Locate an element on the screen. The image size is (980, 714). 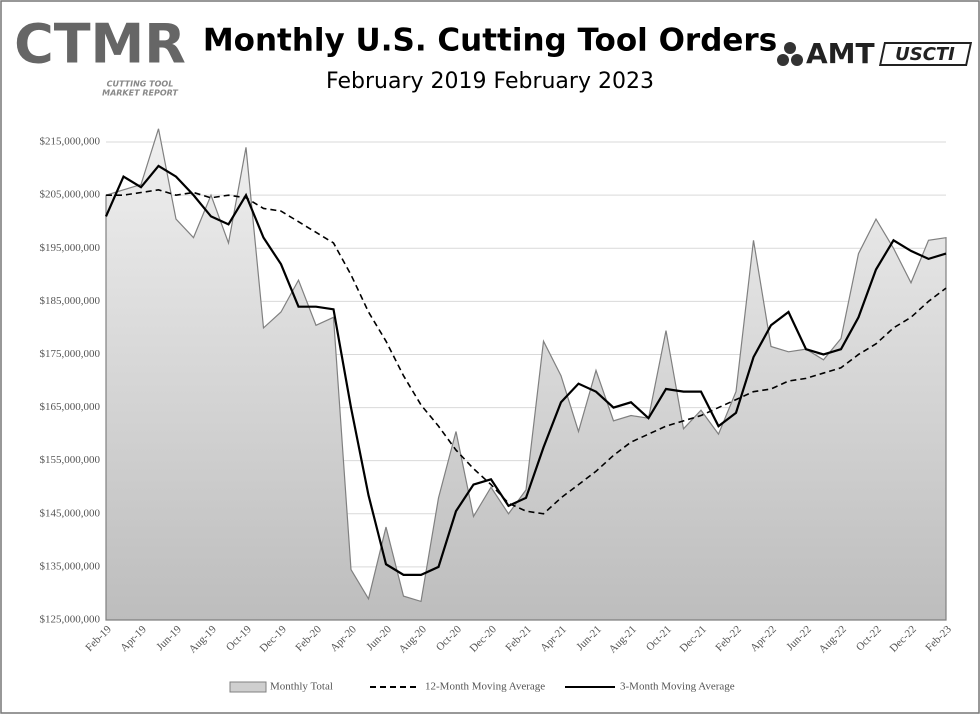
chart-title: Monthly U.S. Cutting Tool Orders is located at coordinates (490, 41).